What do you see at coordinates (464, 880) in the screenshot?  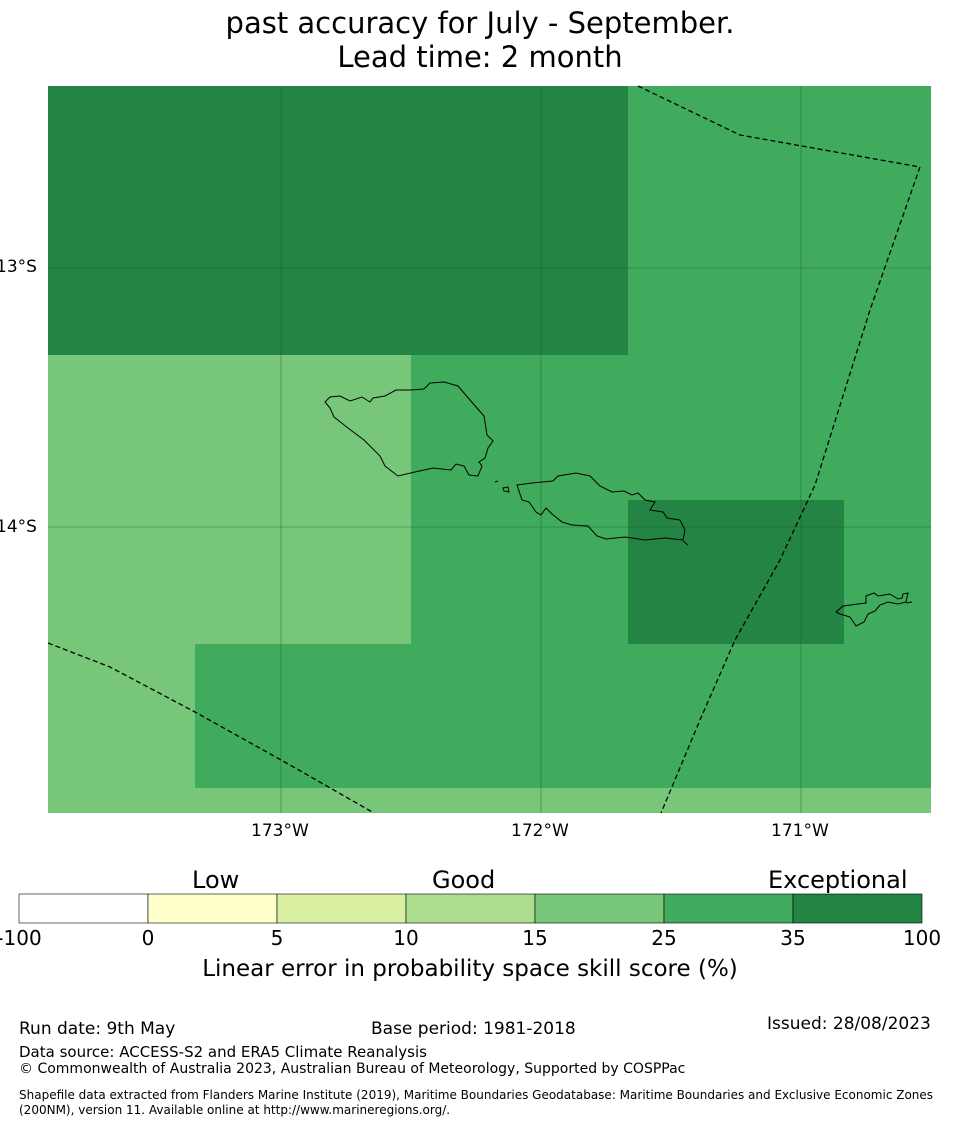 I see `category-good: Good` at bounding box center [464, 880].